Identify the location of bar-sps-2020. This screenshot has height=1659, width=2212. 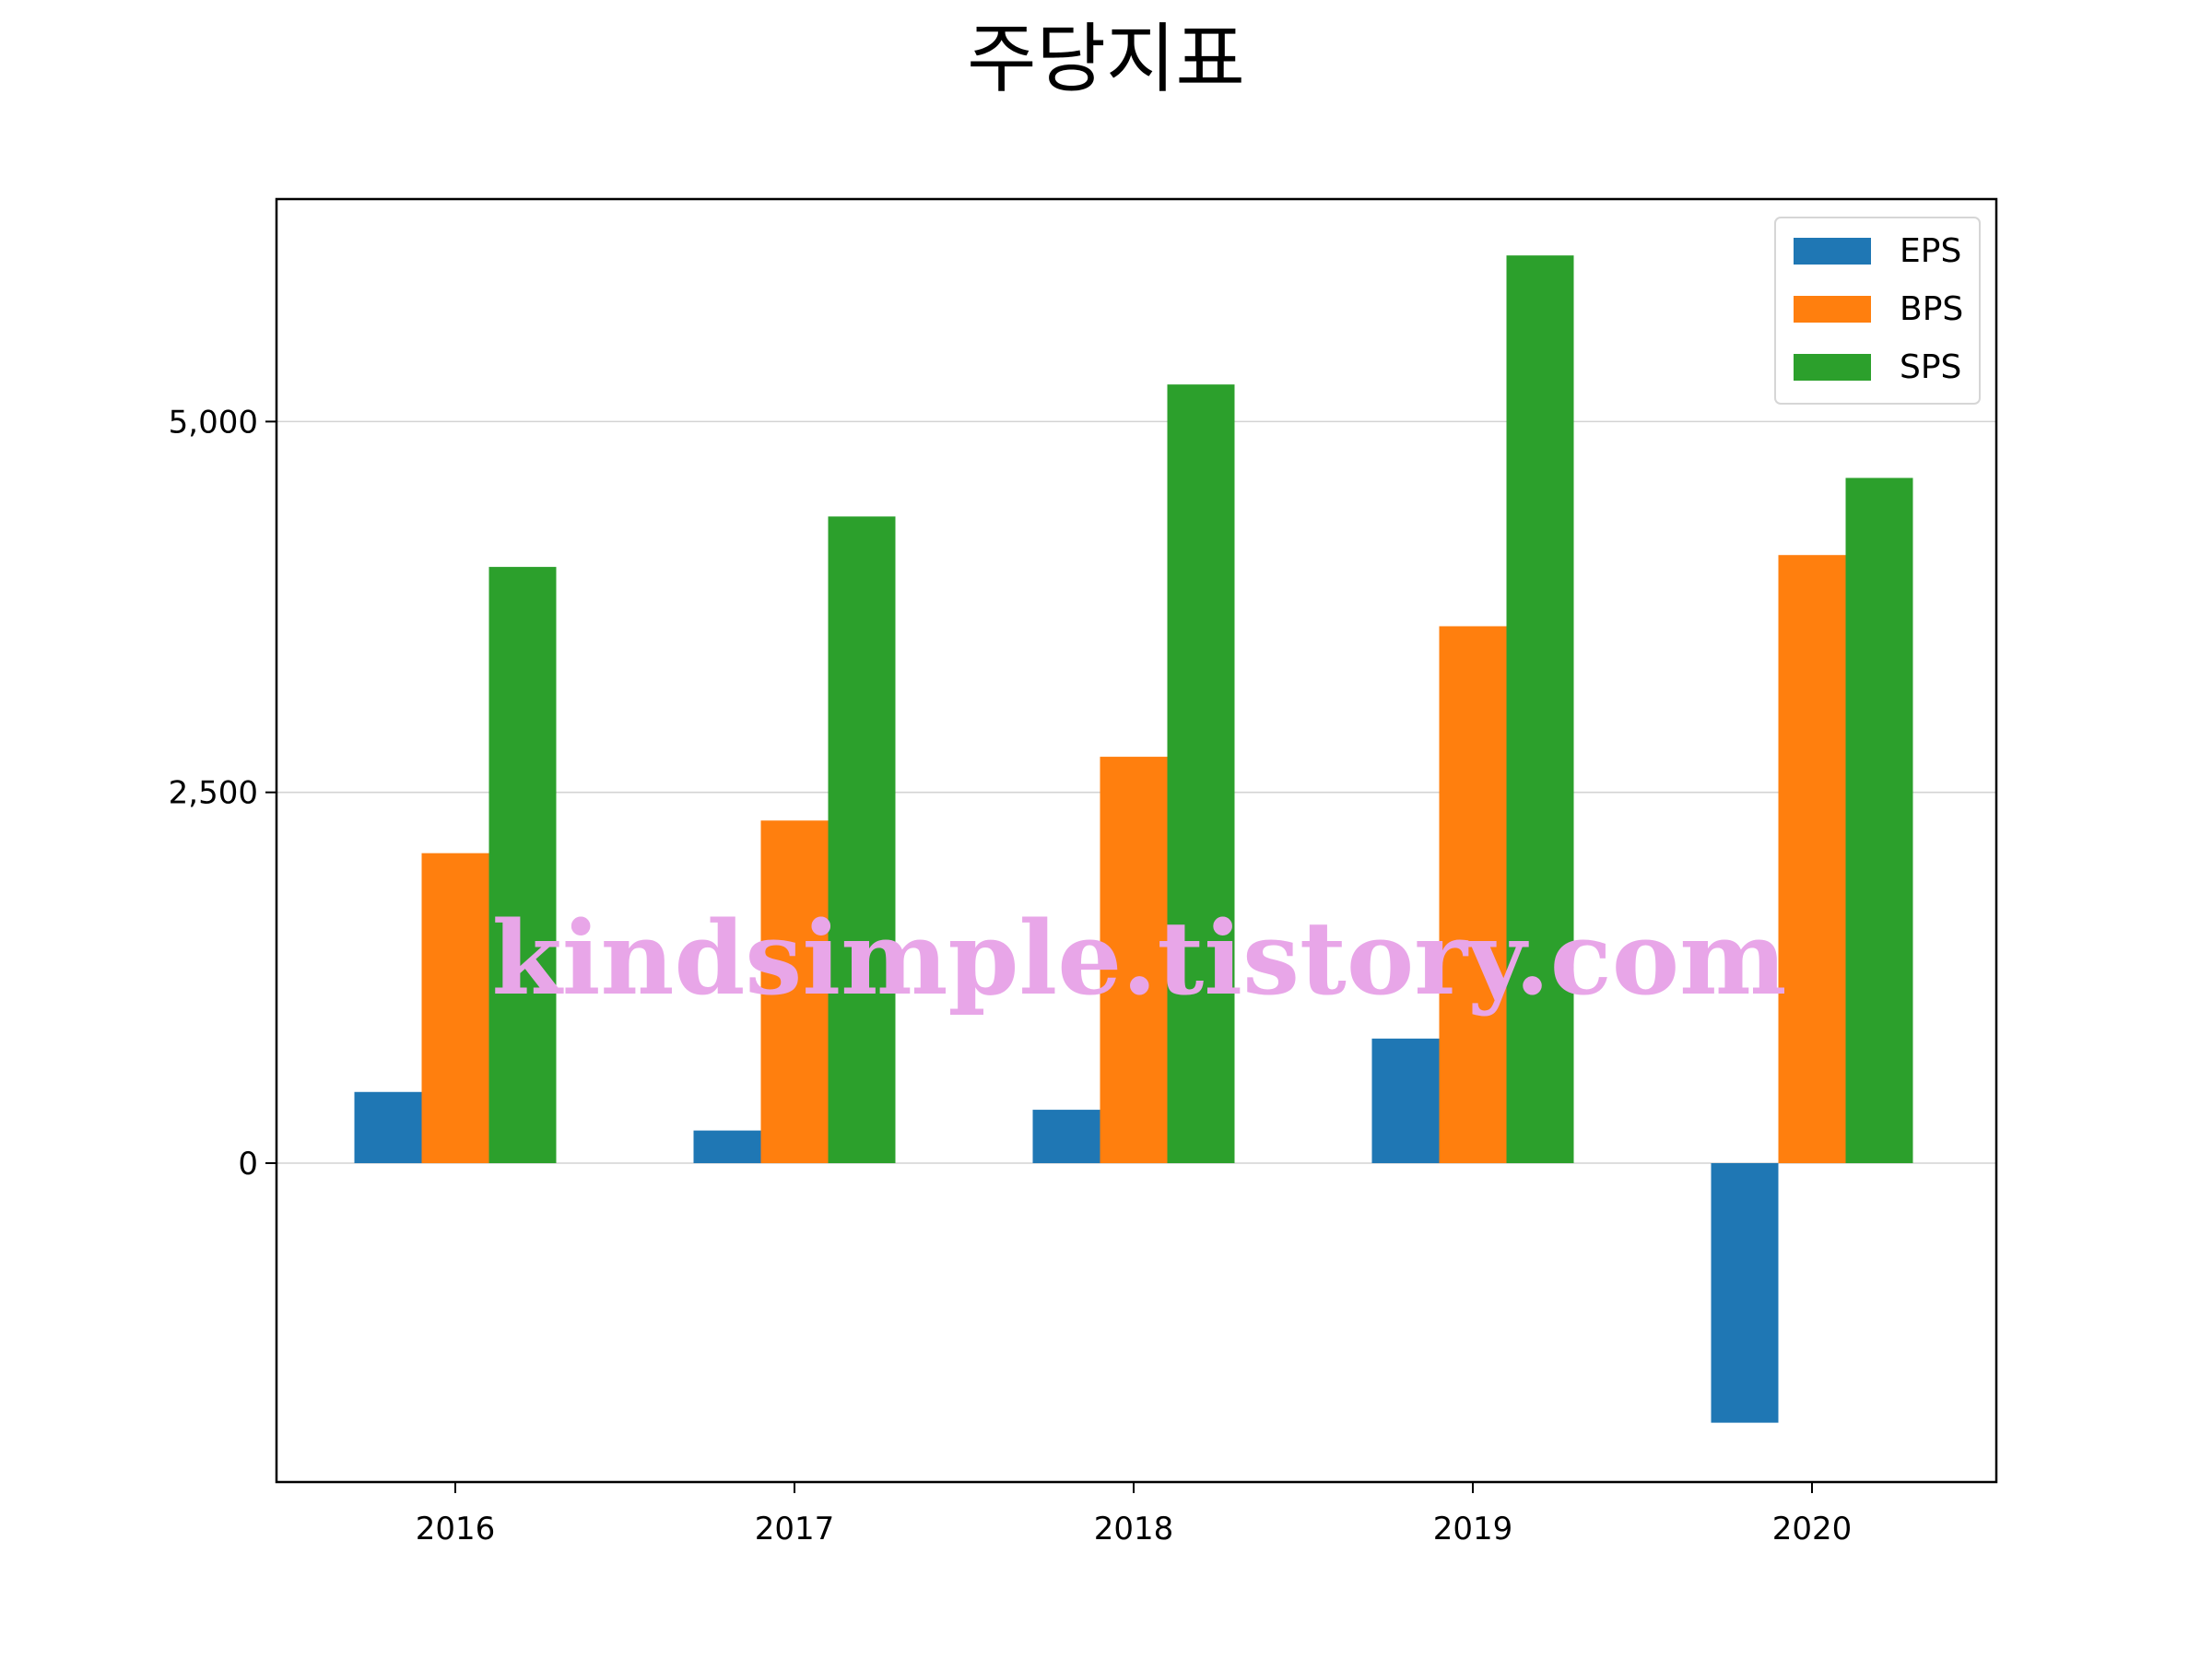
(1879, 820).